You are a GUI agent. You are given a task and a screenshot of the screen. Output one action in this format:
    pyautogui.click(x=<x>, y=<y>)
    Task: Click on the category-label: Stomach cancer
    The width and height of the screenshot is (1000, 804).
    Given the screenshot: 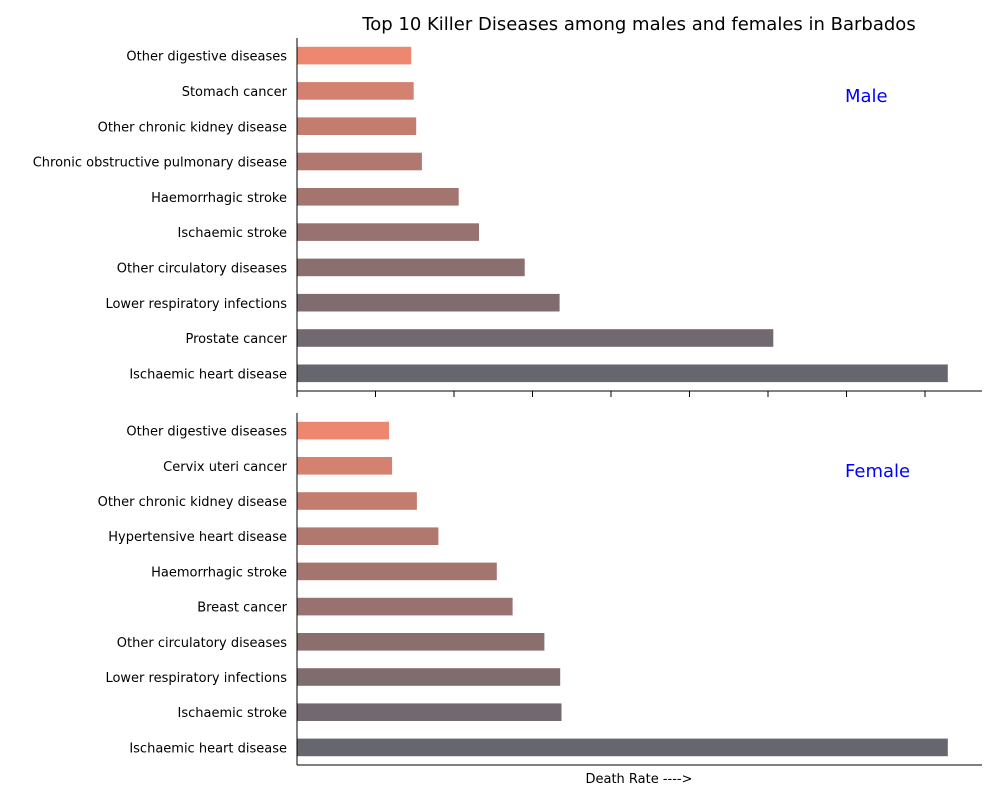 What is the action you would take?
    pyautogui.click(x=235, y=92)
    